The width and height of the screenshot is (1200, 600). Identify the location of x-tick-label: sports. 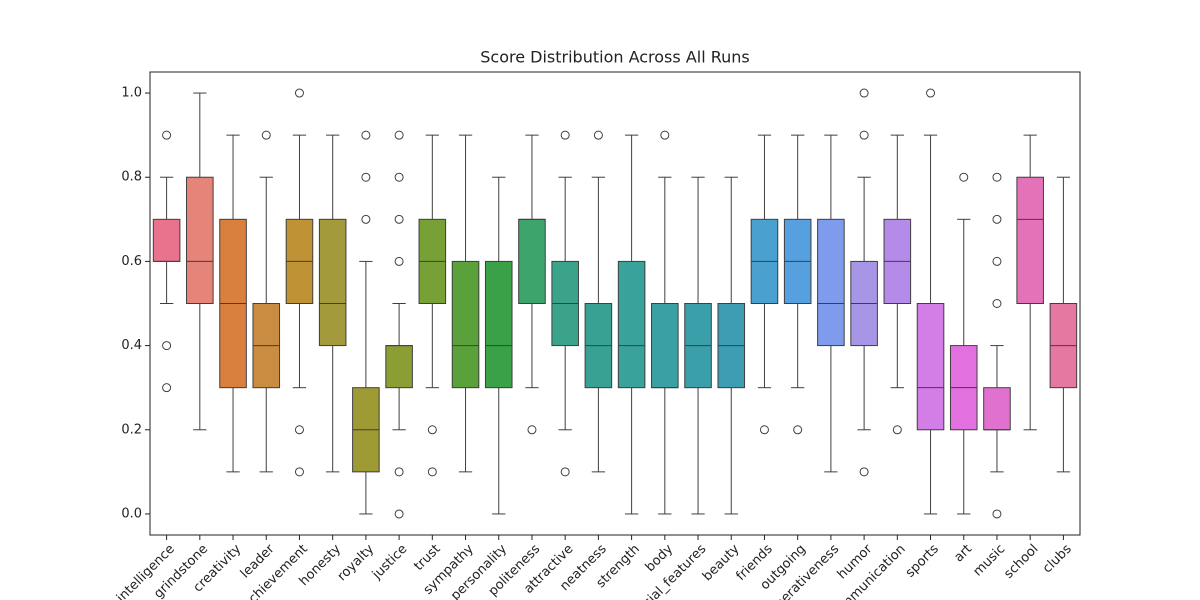
(922, 561).